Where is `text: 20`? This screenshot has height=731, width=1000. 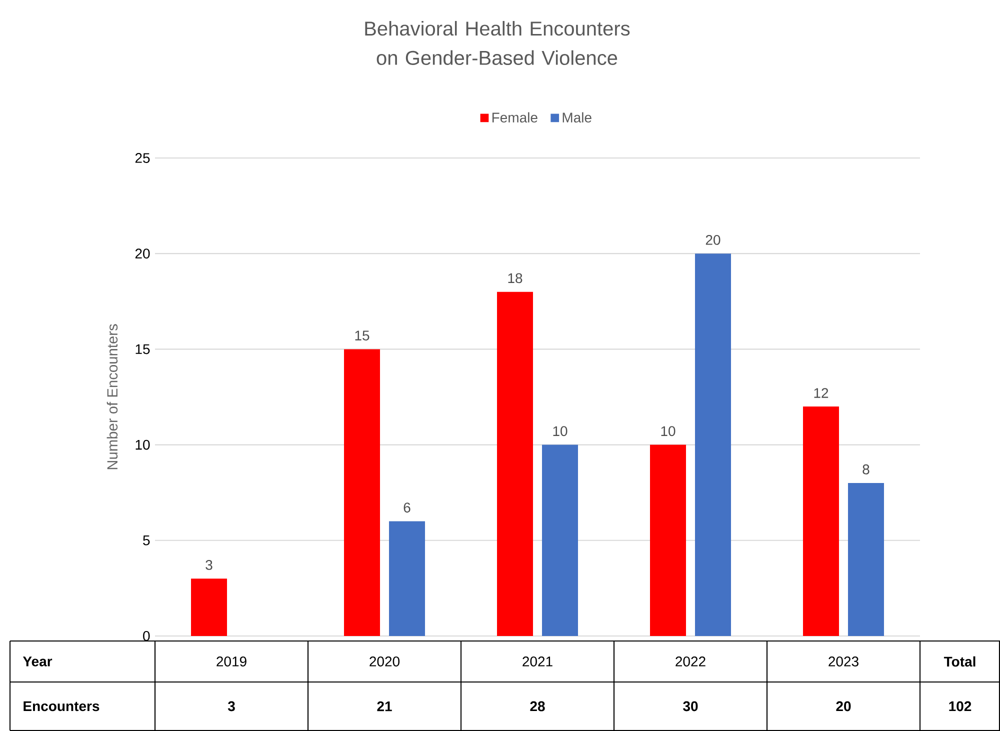
text: 20 is located at coordinates (843, 706).